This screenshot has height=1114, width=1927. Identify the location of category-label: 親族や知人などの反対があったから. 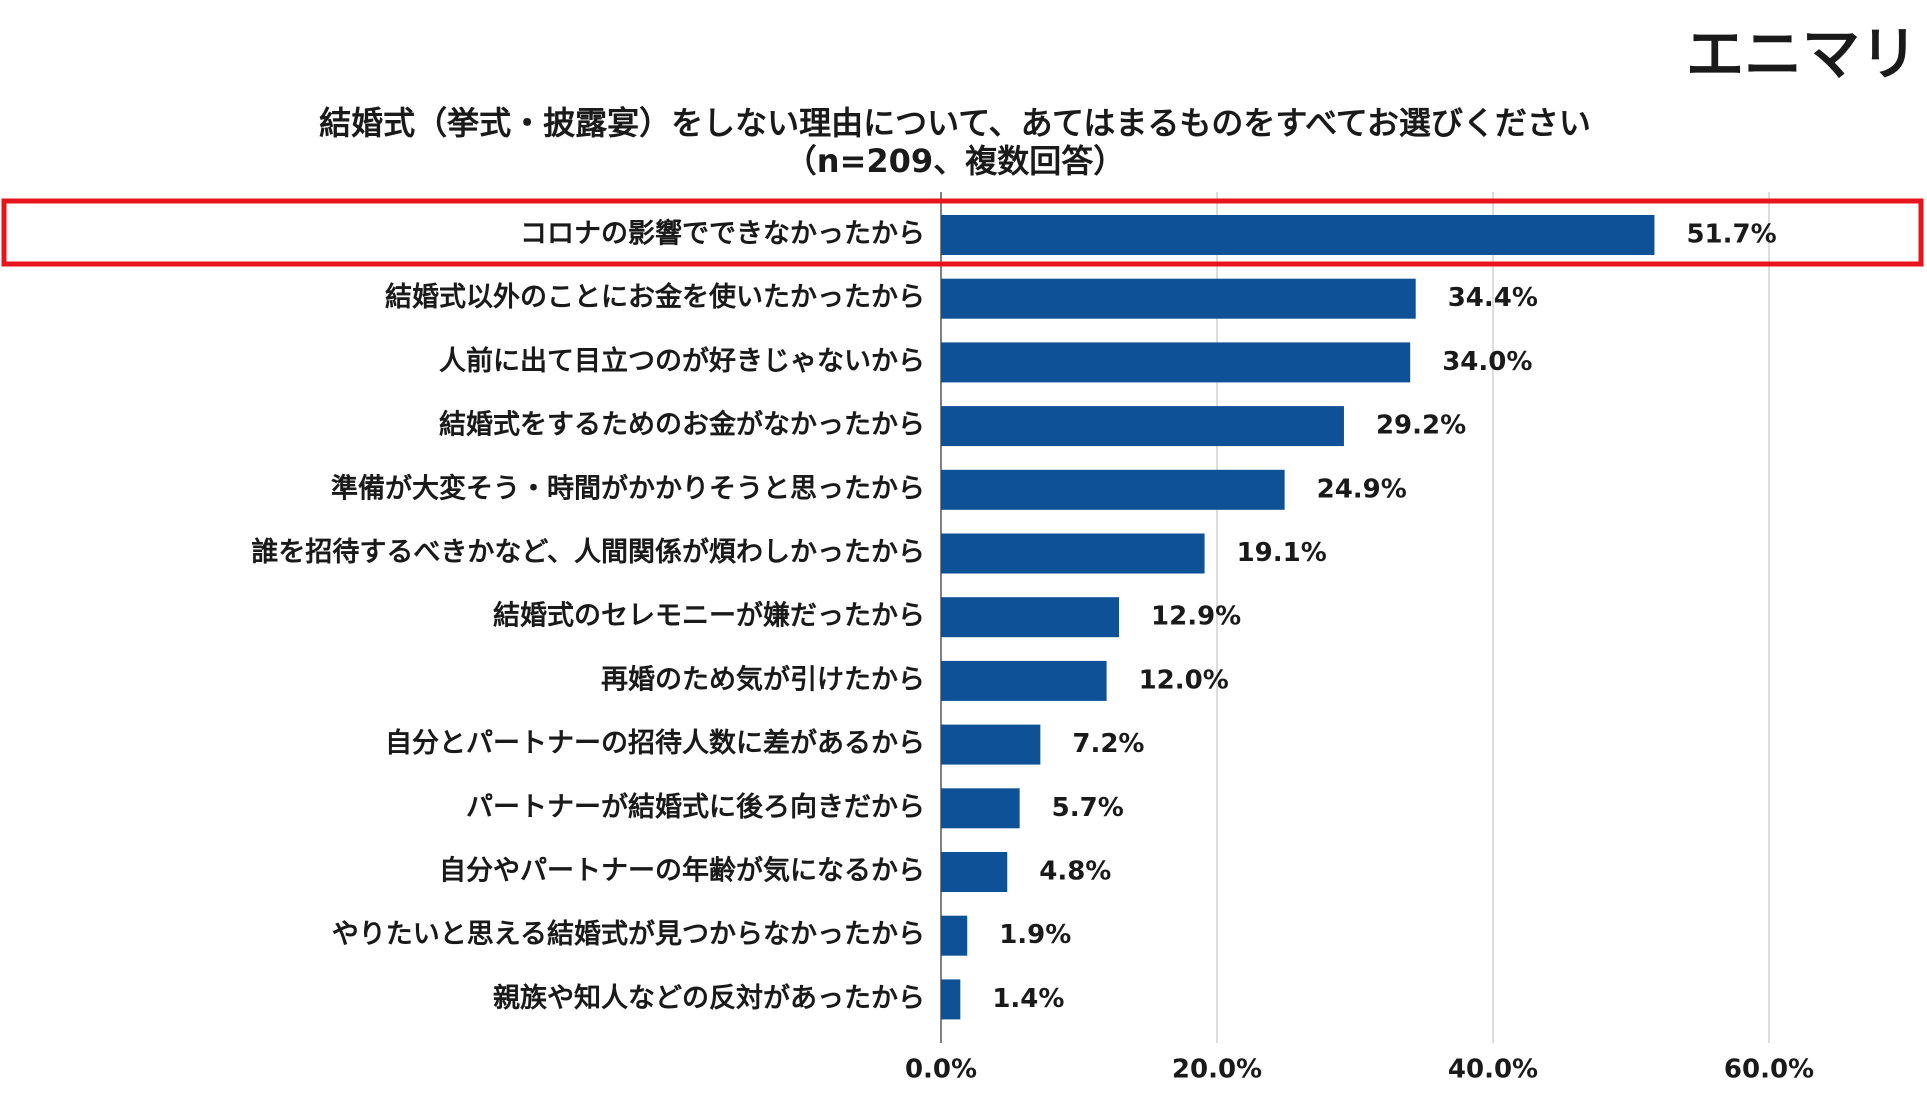
(709, 998).